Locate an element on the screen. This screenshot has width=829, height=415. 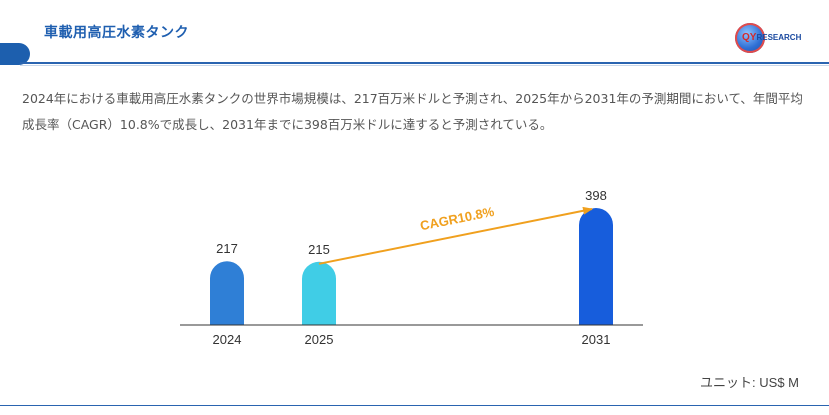
category-label-2031: 2031 is located at coordinates (596, 339).